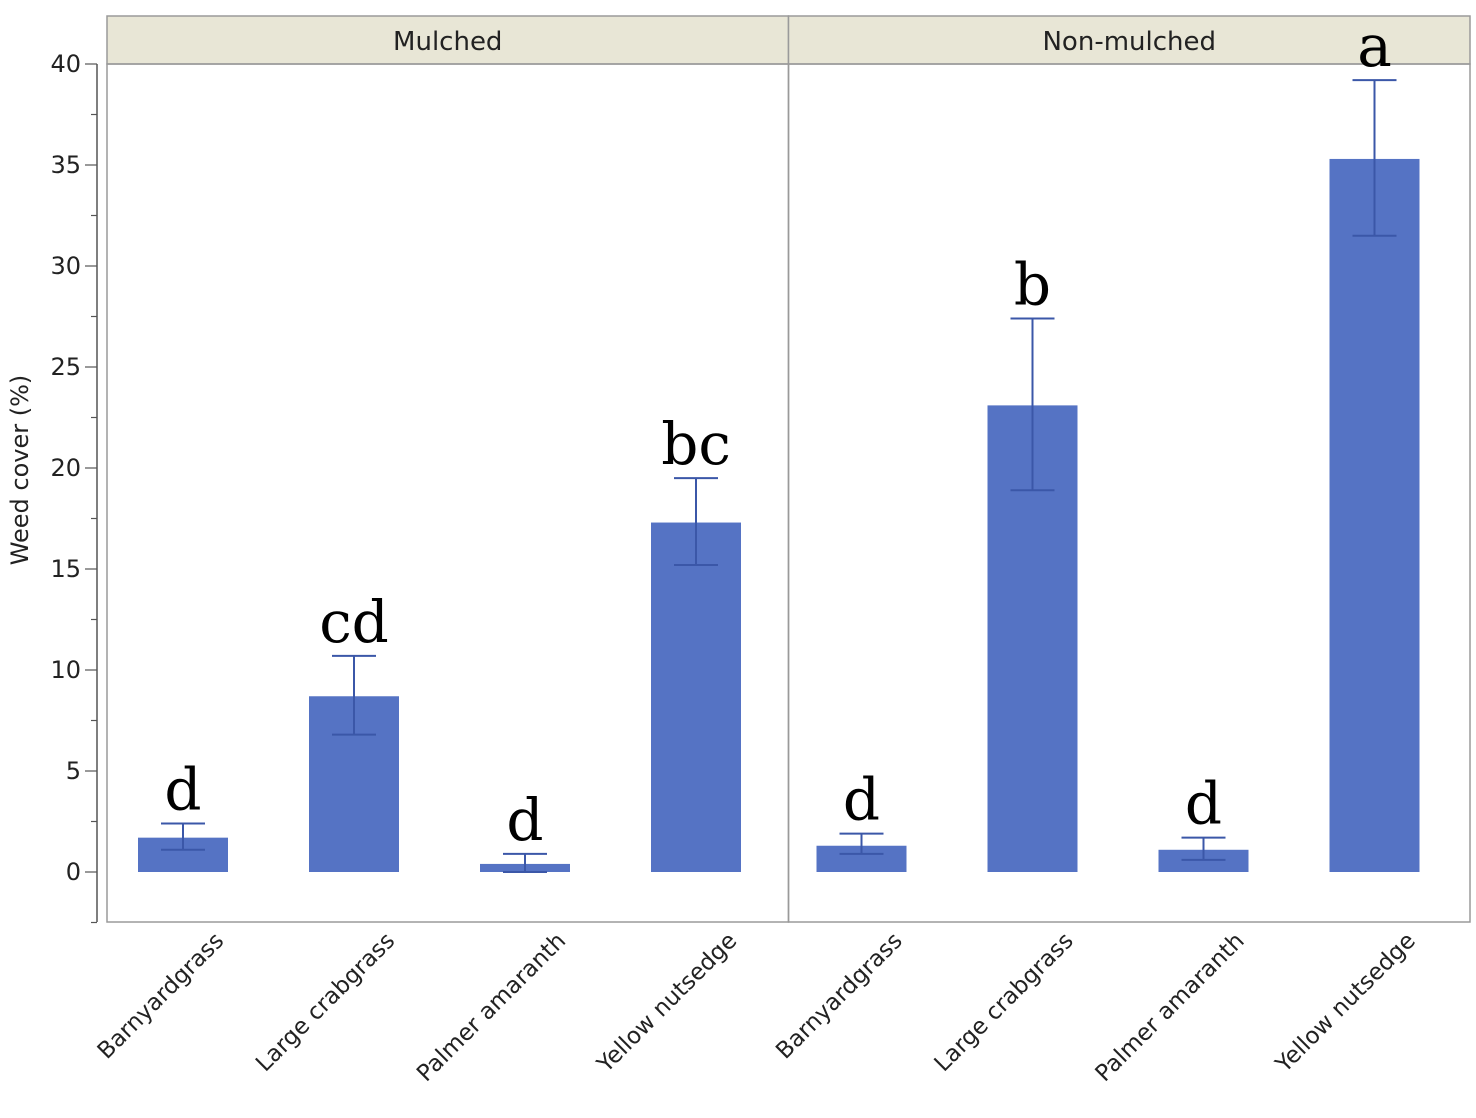  Describe the element at coordinates (1374, 46) in the screenshot. I see `significance-letter: a` at that location.